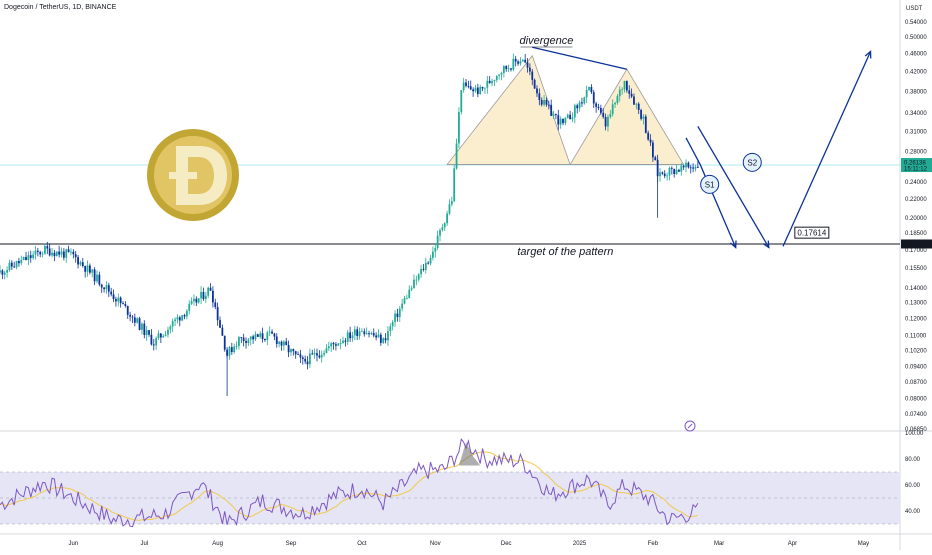 Image resolution: width=932 pixels, height=555 pixels. I want to click on chart-title: Dogecoin / TetherUS, 1D, BINANCE, so click(60, 7).